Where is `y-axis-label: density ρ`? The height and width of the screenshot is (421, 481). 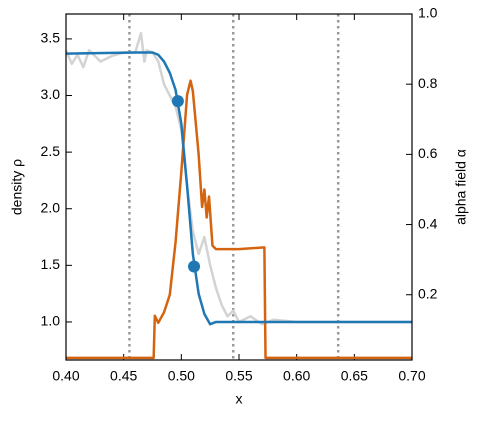 y-axis-label: density ρ is located at coordinates (17, 187).